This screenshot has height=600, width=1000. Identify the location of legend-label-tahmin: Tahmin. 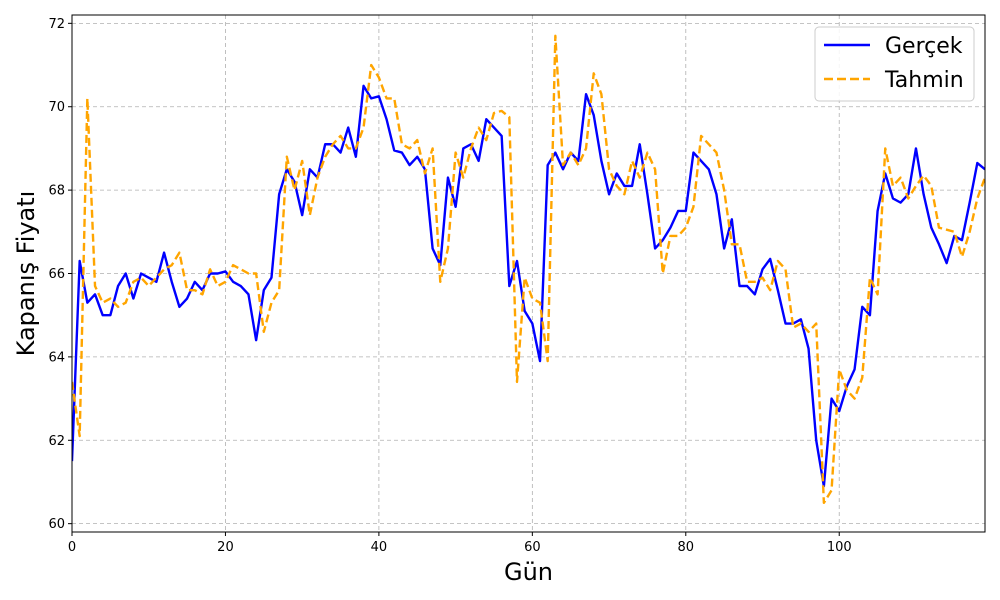
(924, 80).